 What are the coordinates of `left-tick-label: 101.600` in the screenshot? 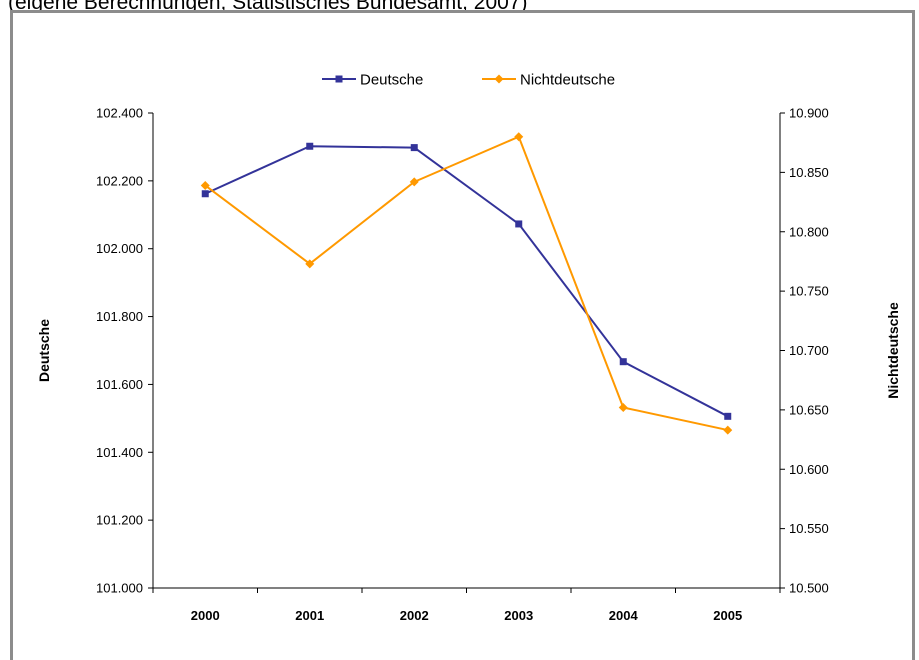 It's located at (119, 384).